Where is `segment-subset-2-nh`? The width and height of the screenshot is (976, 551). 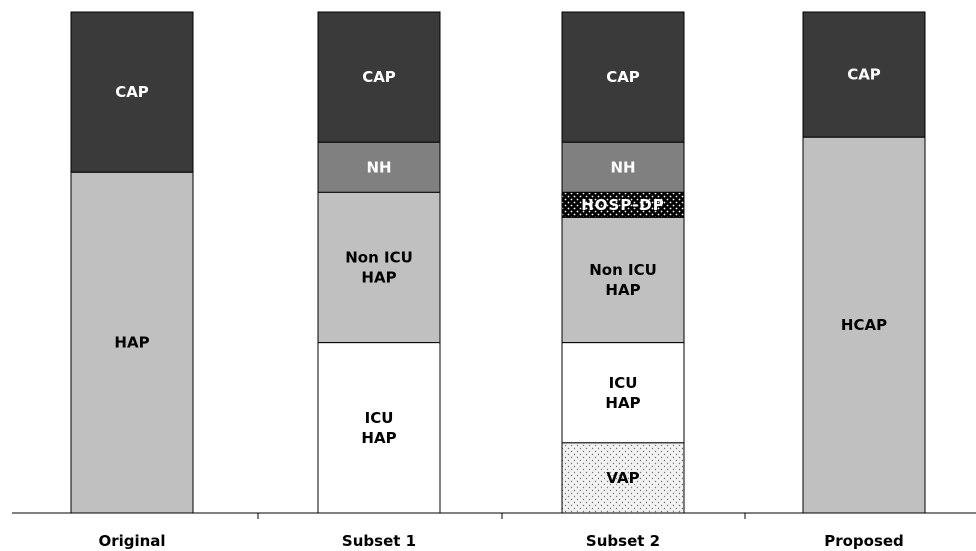 segment-subset-2-nh is located at coordinates (623, 167).